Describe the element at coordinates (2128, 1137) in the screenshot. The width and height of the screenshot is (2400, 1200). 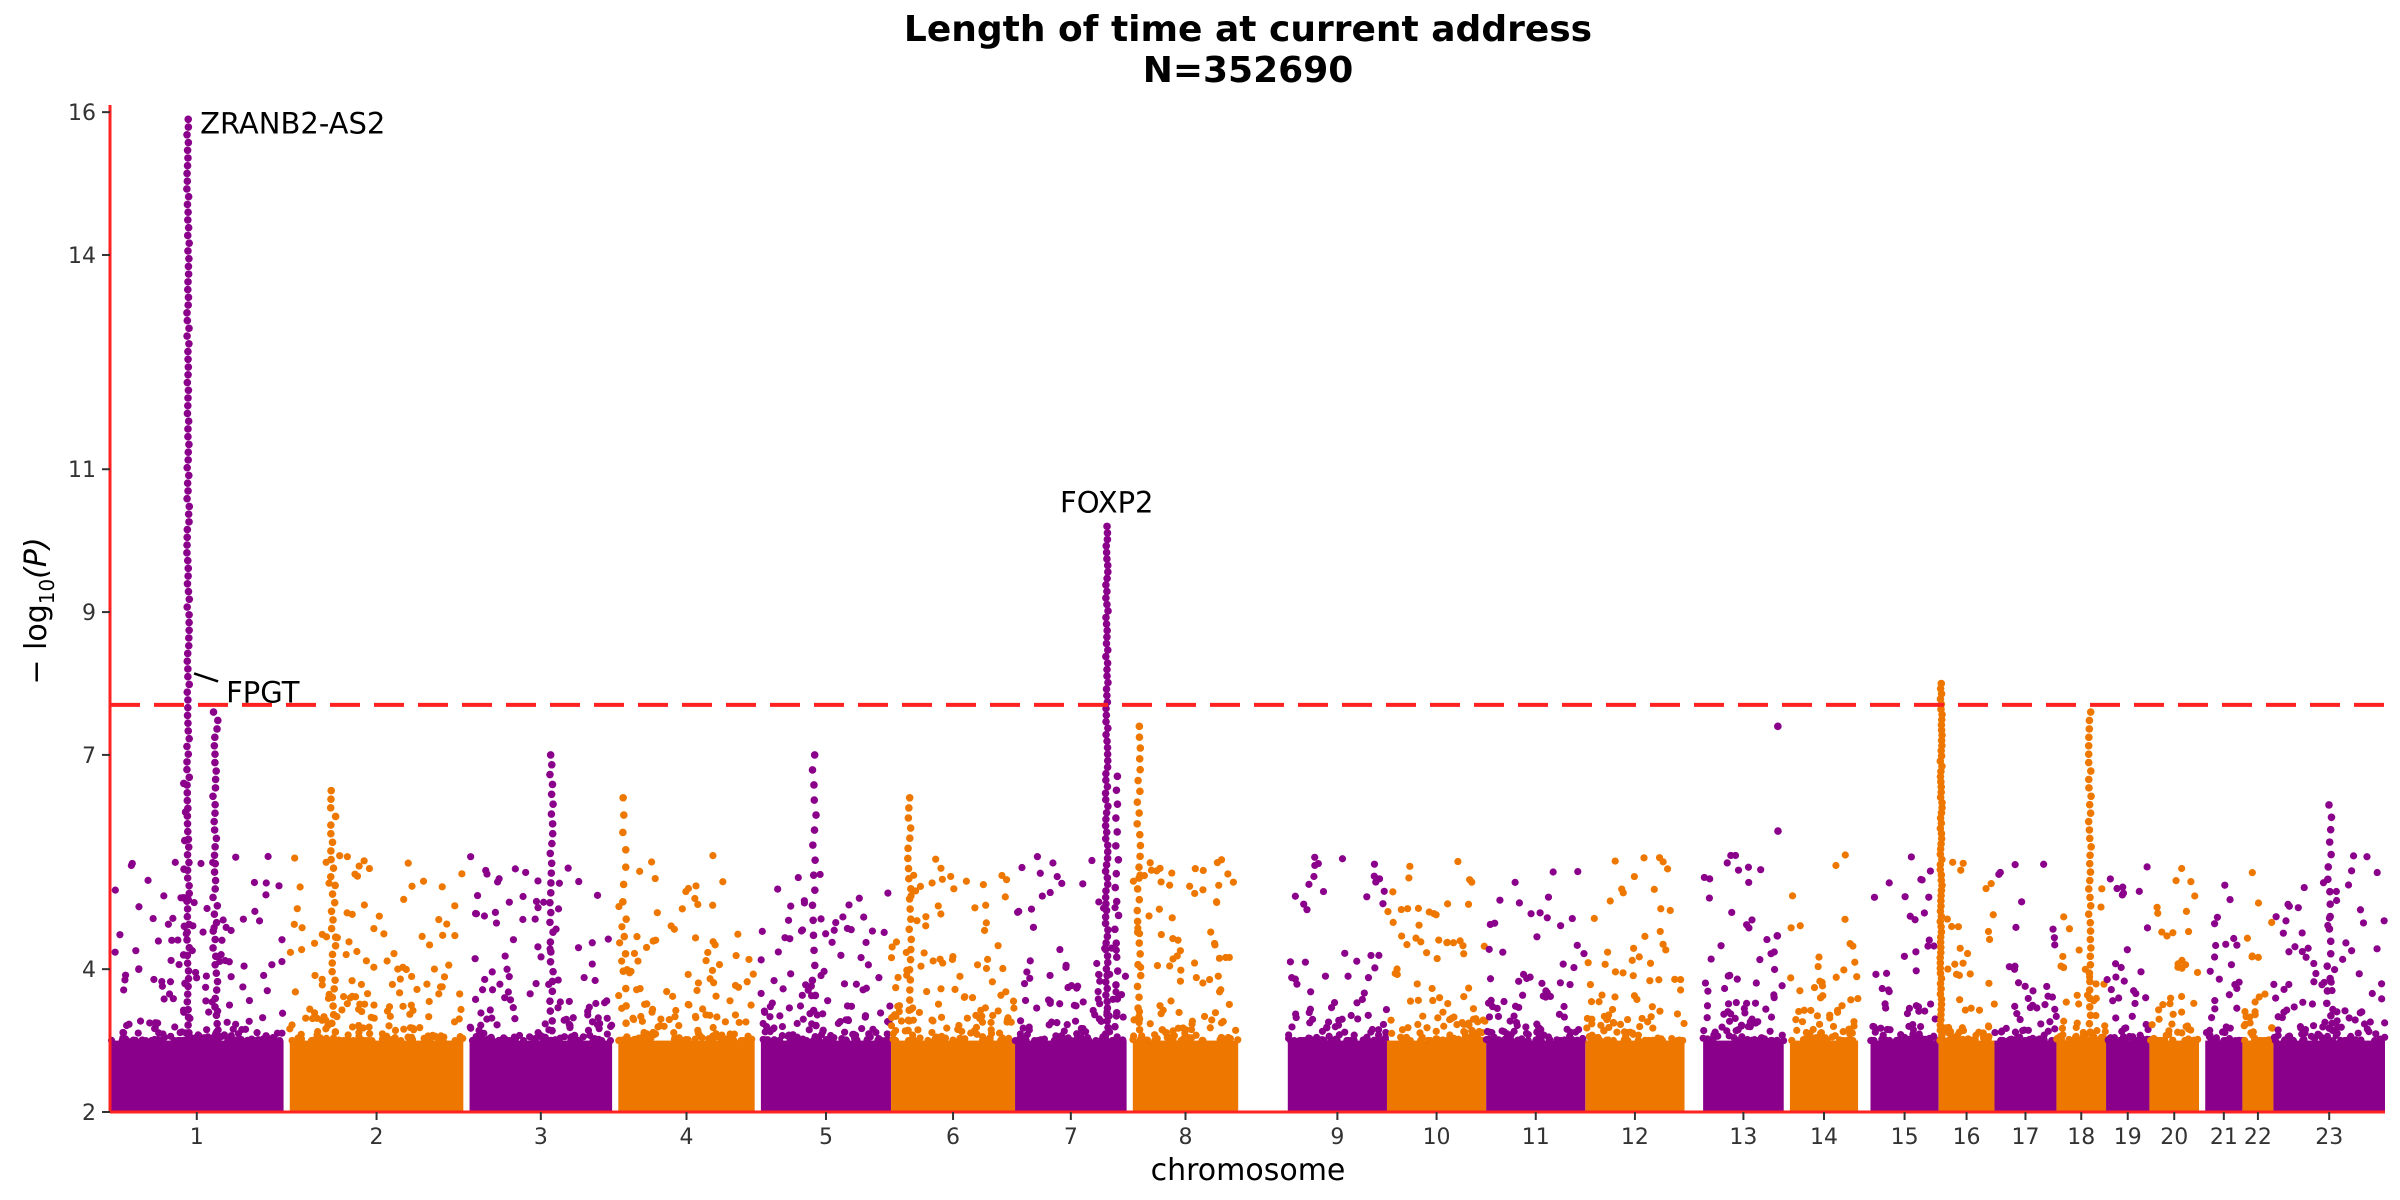
I see `x-tick-label: 19` at that location.